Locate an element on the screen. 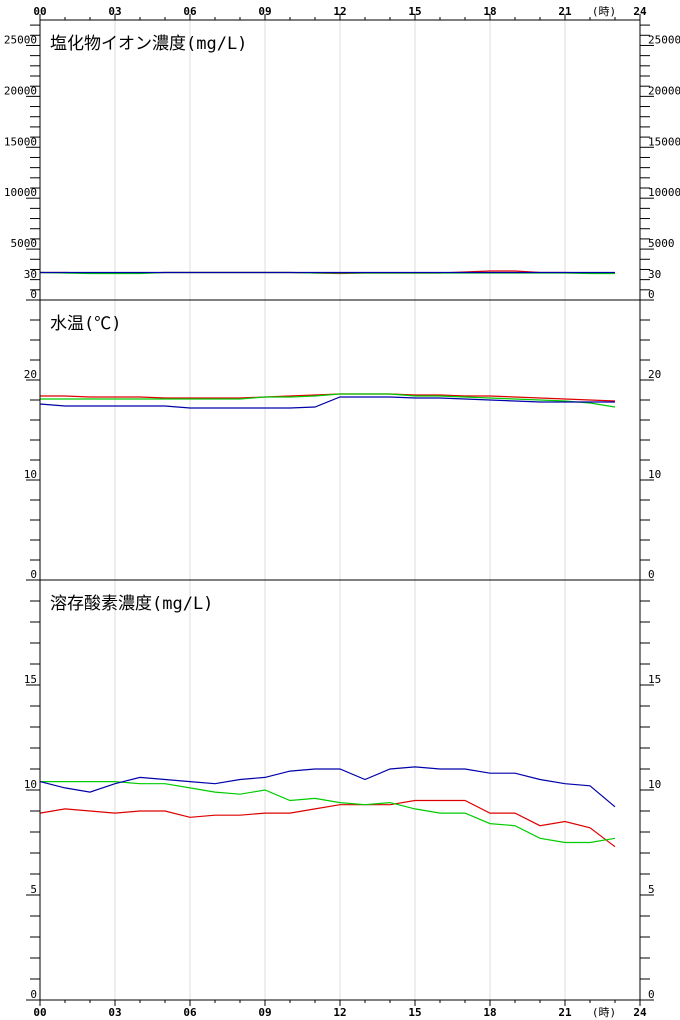 The width and height of the screenshot is (680, 1020). y-tick-label-left: 30 is located at coordinates (30, 274).